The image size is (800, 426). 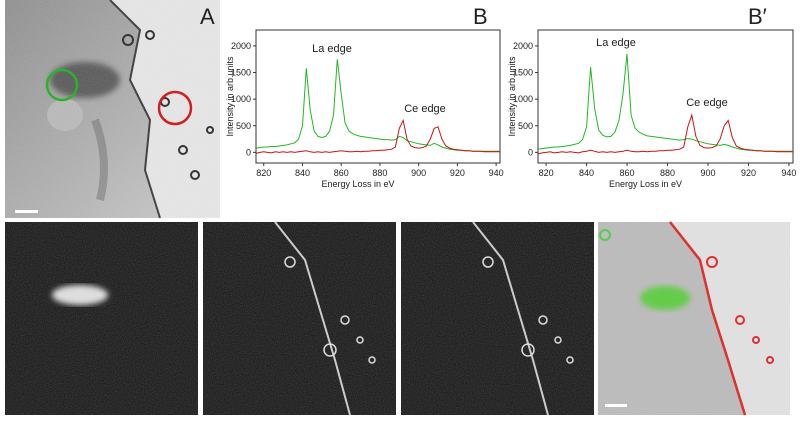 What do you see at coordinates (694, 318) in the screenshot?
I see `overlay` at bounding box center [694, 318].